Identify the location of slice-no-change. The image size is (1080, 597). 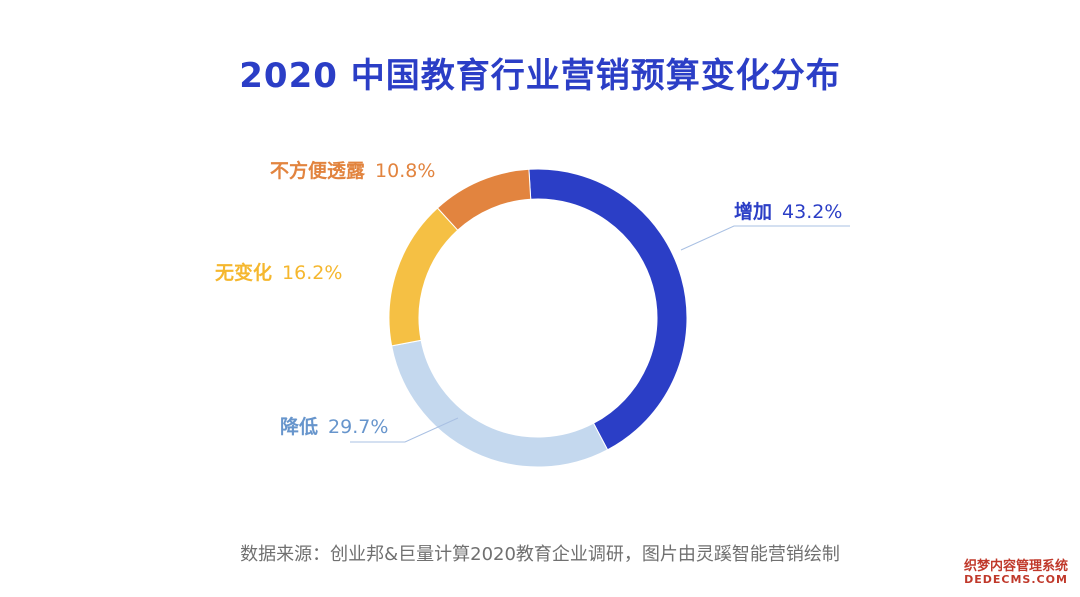
(423, 277).